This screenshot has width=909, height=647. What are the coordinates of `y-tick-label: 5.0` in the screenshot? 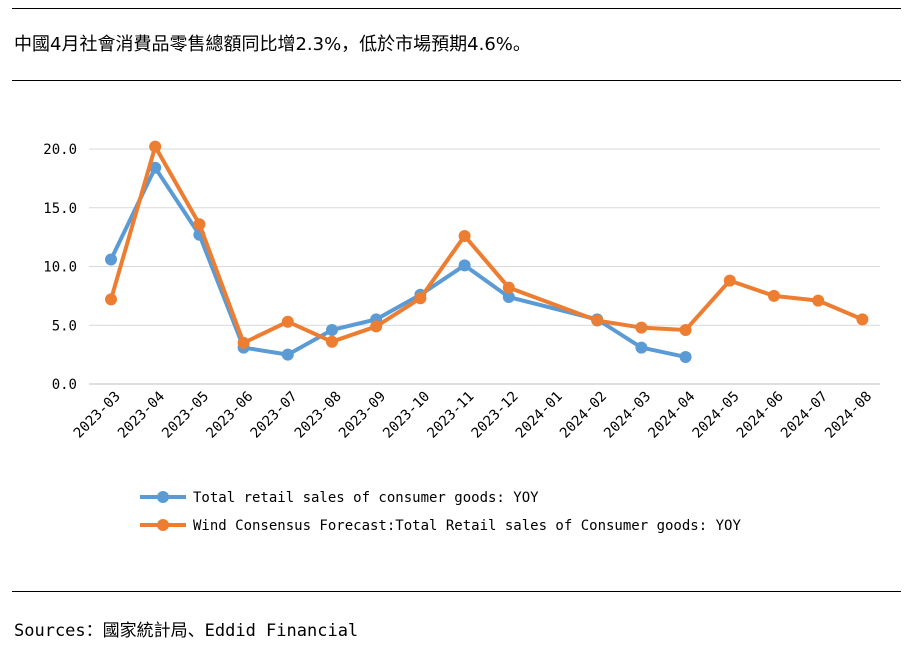 It's located at (64, 326).